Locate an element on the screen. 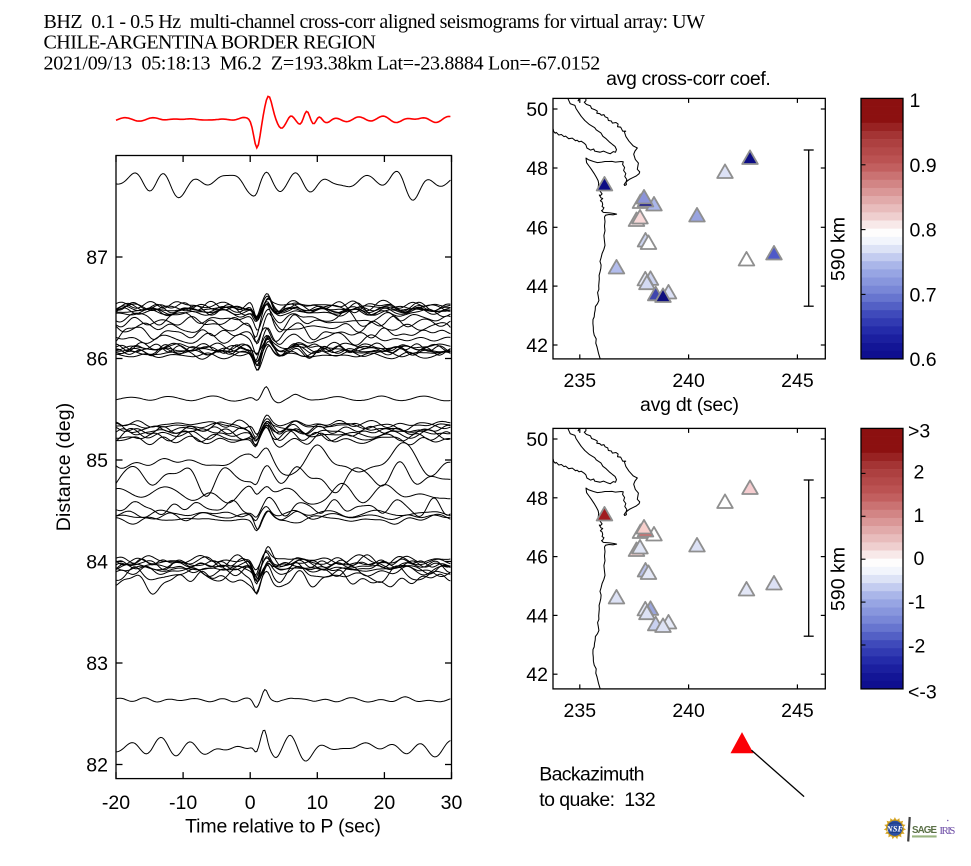  svg-text: <-3 is located at coordinates (922, 693).